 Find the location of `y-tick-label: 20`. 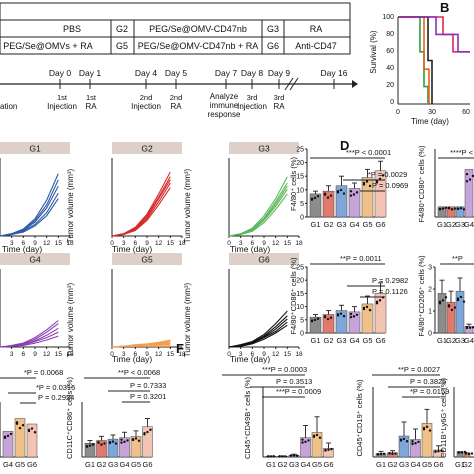

y-tick-label: 20 is located at coordinates (390, 85).